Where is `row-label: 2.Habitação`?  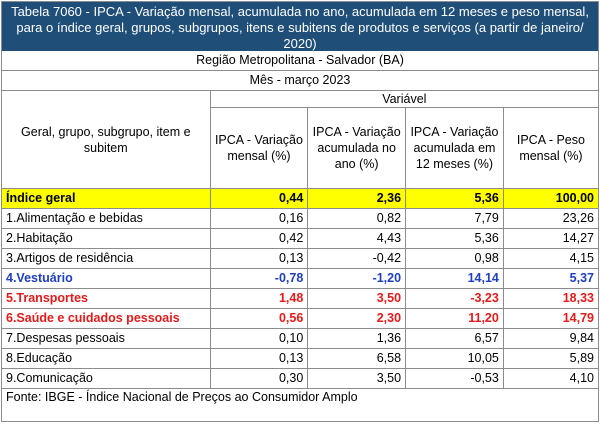
row-label: 2.Habitação is located at coordinates (106, 238).